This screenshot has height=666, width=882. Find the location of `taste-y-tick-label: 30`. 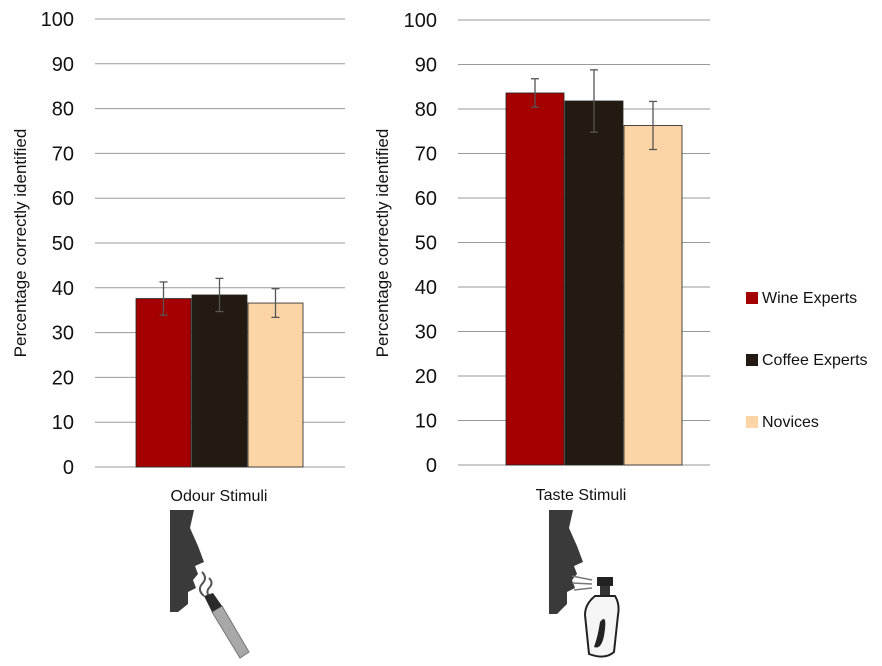

taste-y-tick-label: 30 is located at coordinates (426, 333).